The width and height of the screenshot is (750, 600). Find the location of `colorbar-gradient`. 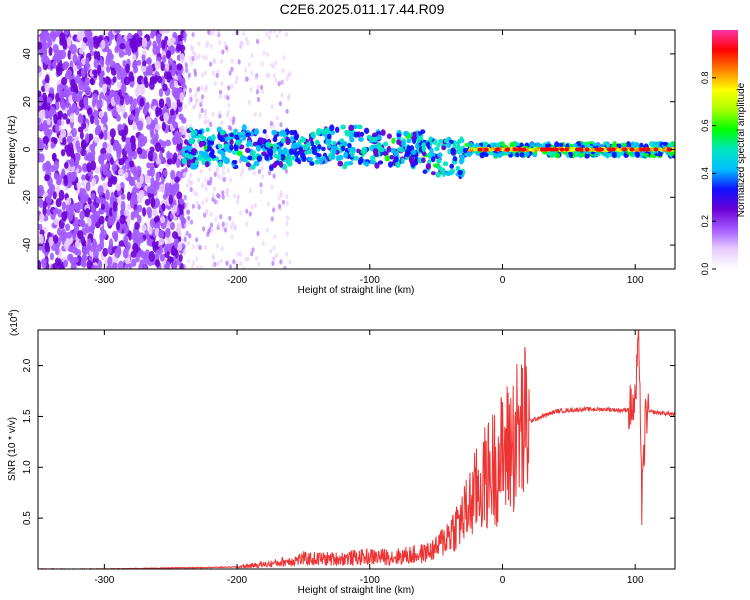

colorbar-gradient is located at coordinates (725, 149).